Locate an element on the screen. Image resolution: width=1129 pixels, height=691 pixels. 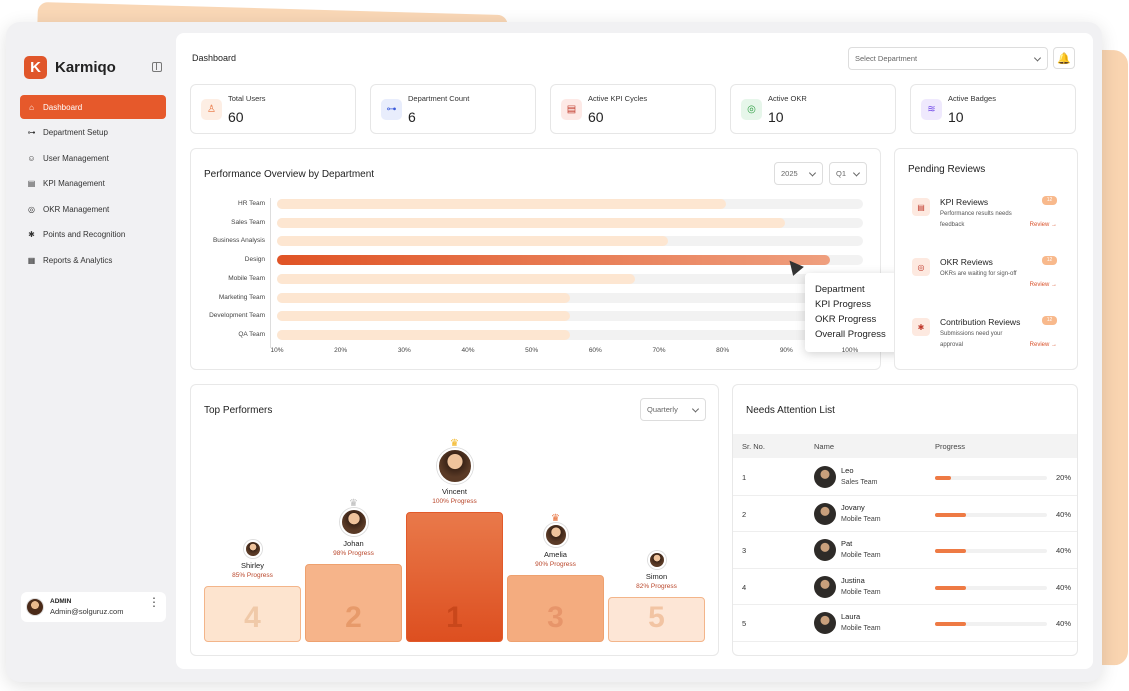
stat-card: ⊶ Department Count 6 is located at coordinates (453, 109).